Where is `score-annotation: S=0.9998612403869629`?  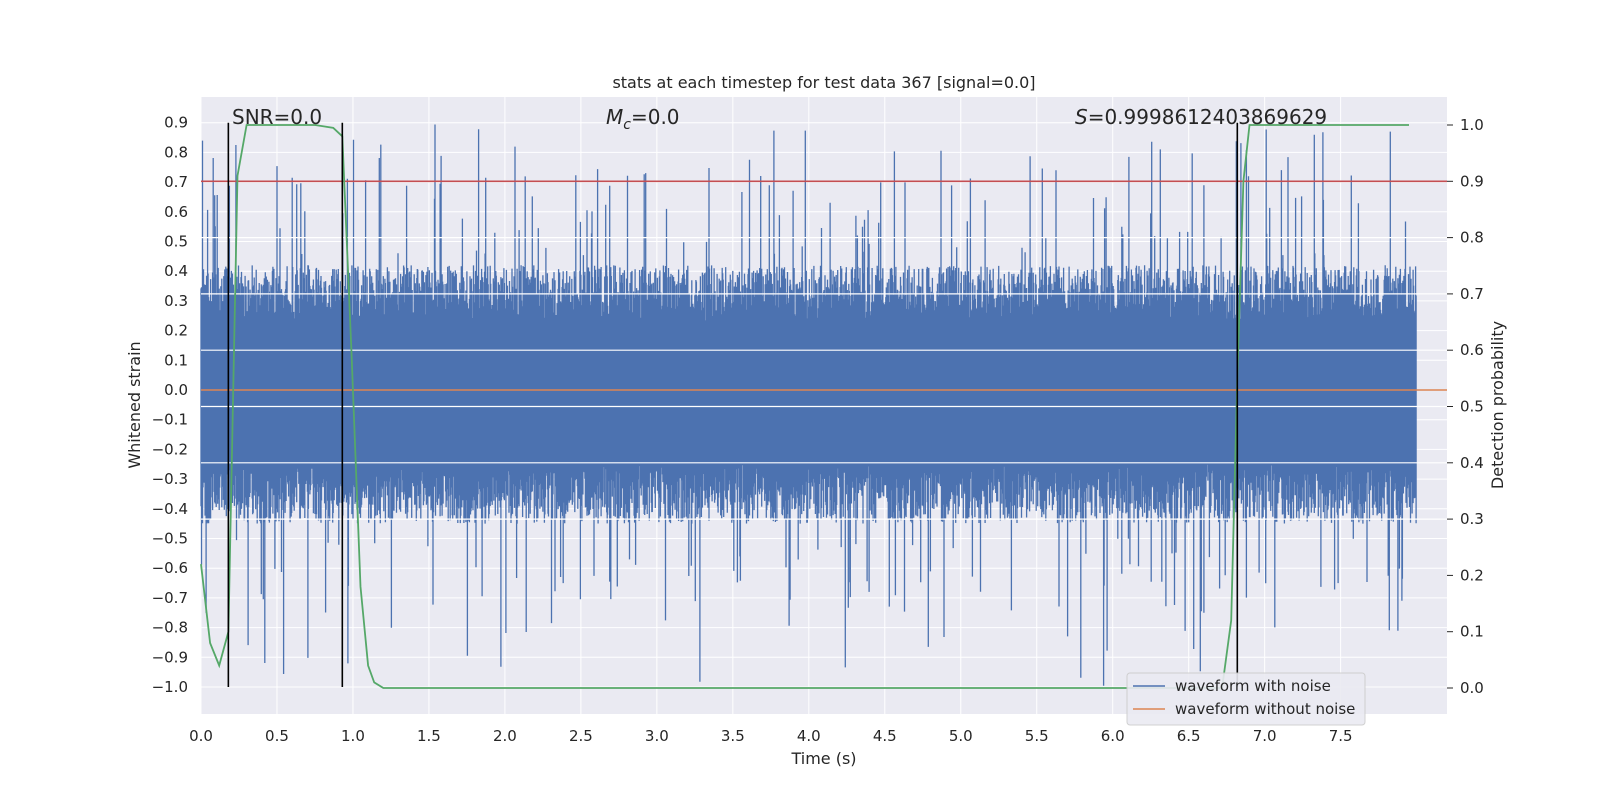 score-annotation: S=0.9998612403869629 is located at coordinates (1201, 117).